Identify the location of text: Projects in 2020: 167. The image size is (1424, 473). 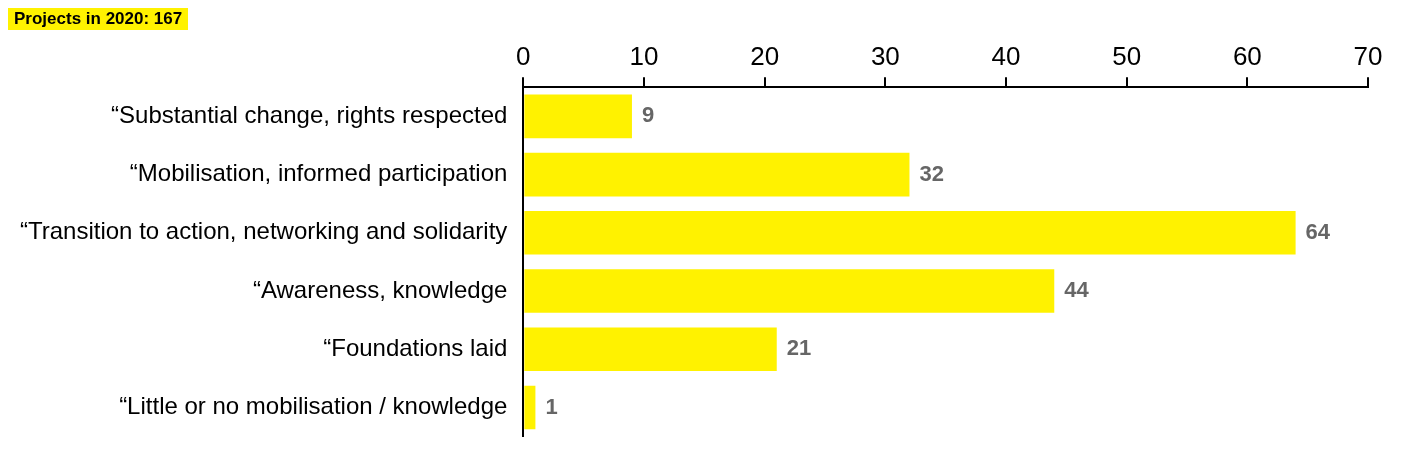
(98, 19).